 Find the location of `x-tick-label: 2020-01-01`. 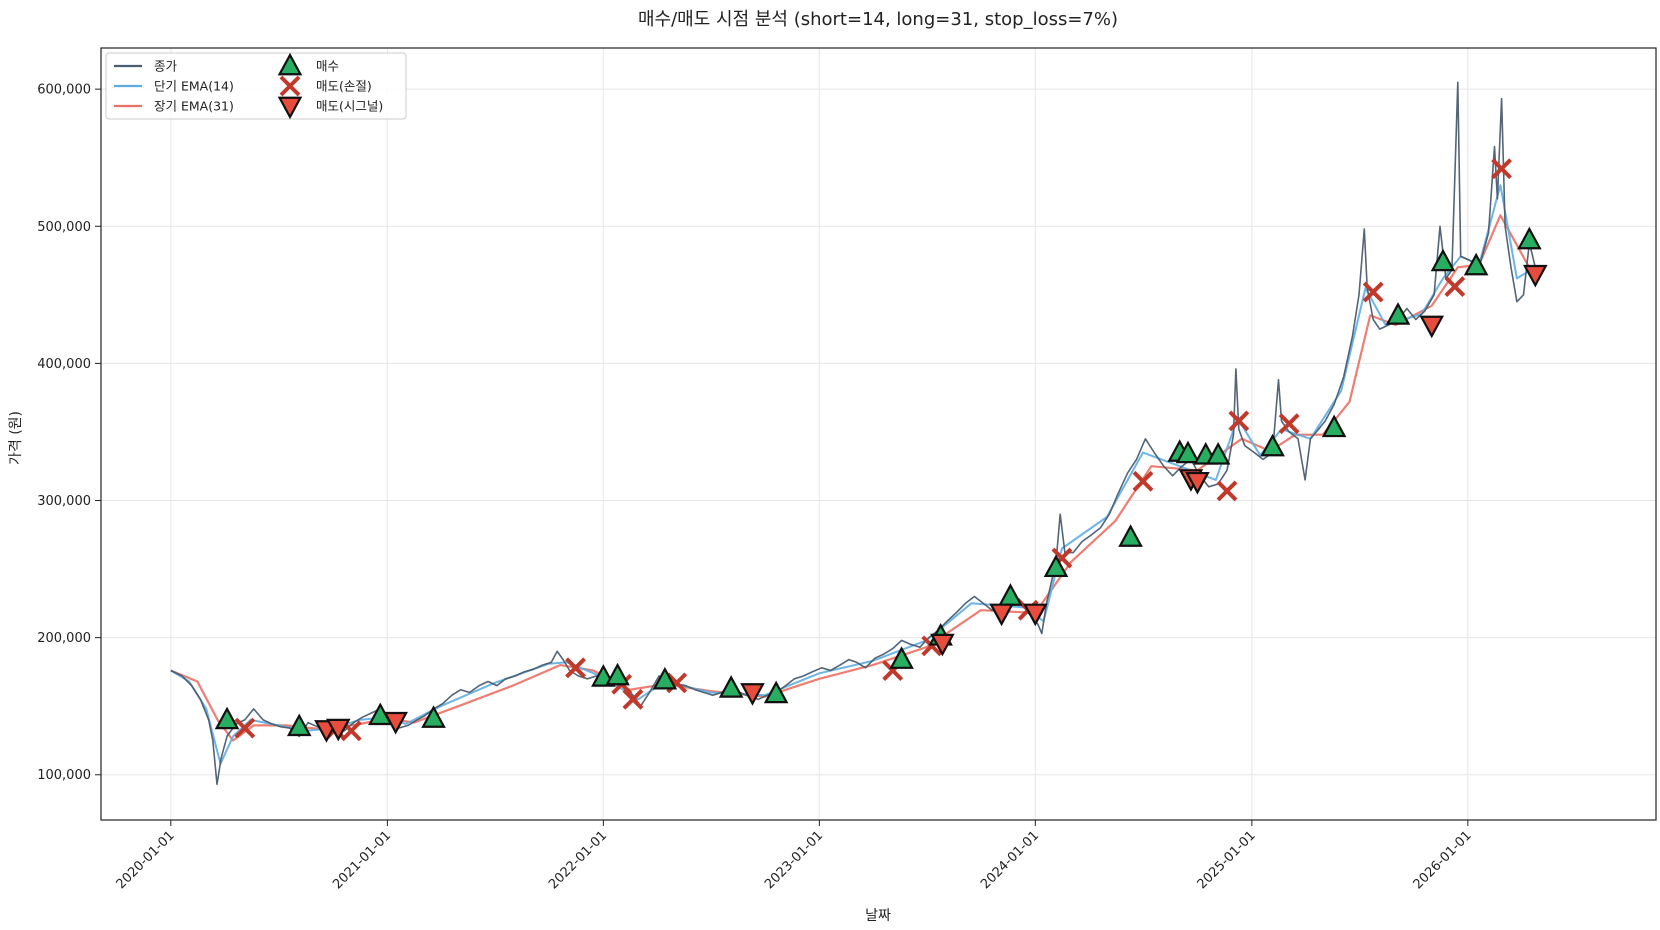

x-tick-label: 2020-01-01 is located at coordinates (146, 860).